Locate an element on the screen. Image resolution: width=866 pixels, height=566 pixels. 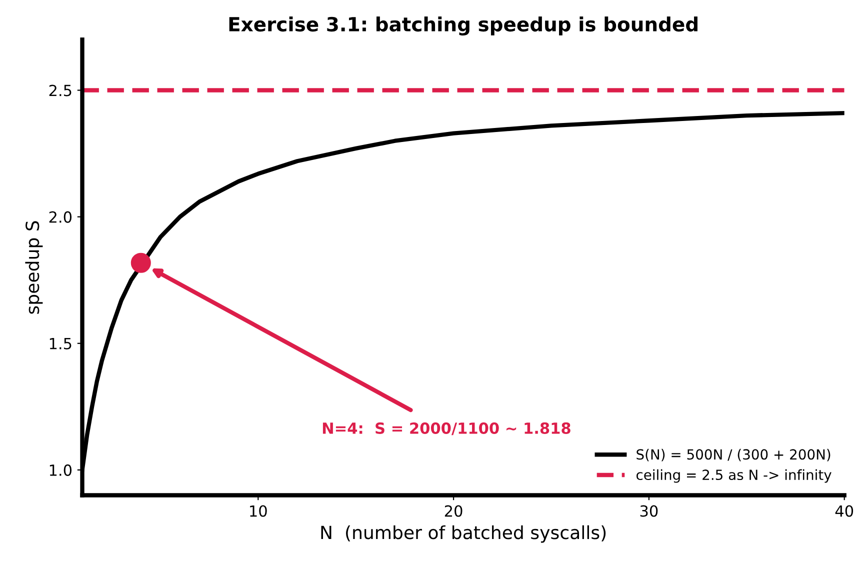
y-tick-label: 2.5 is located at coordinates (60, 90).